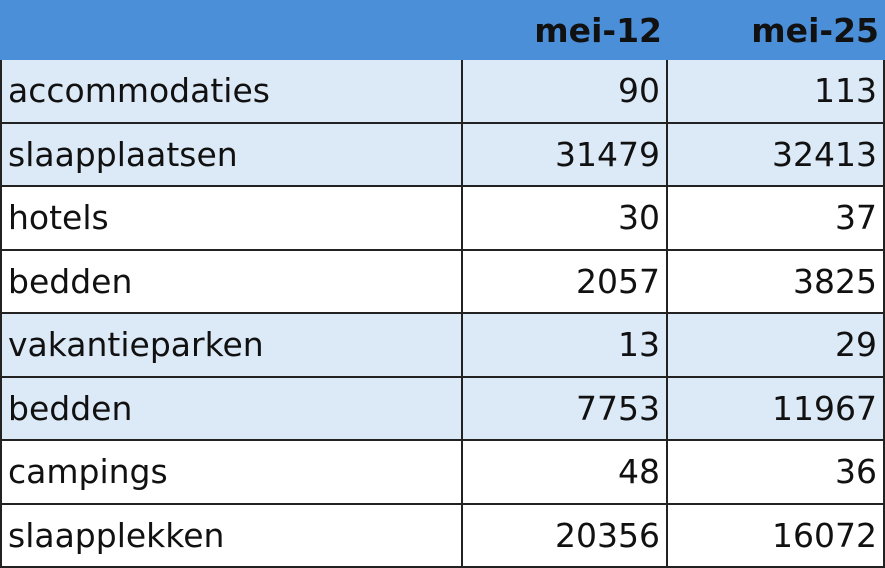 The width and height of the screenshot is (885, 568). I want to click on row-label: hotels, so click(231, 219).